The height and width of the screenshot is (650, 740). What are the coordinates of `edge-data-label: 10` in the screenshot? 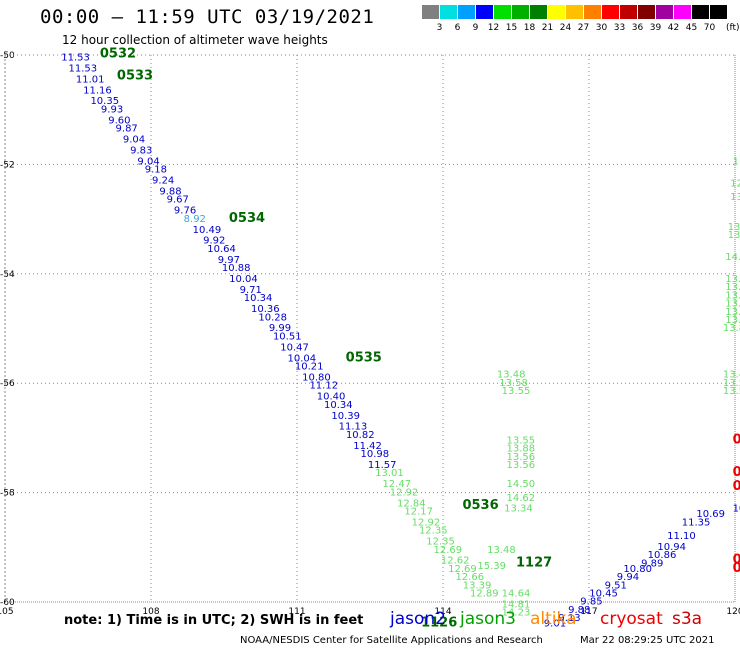 It's located at (736, 509).